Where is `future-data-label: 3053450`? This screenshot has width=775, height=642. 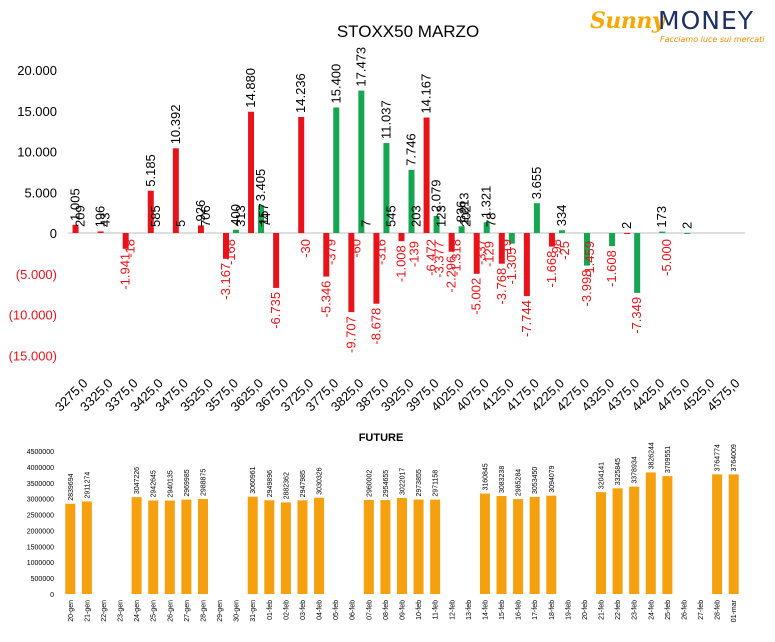 future-data-label: 3053450 is located at coordinates (535, 480).